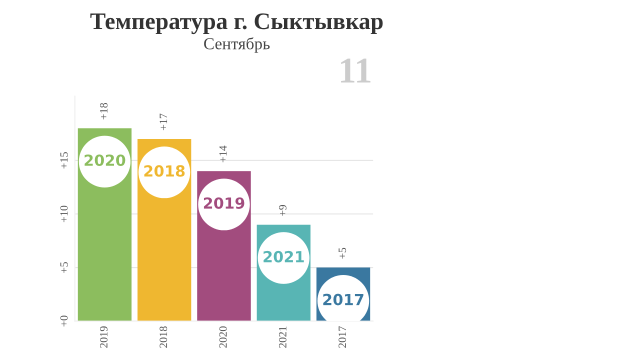  I want to click on data-label: +9, so click(282, 210).